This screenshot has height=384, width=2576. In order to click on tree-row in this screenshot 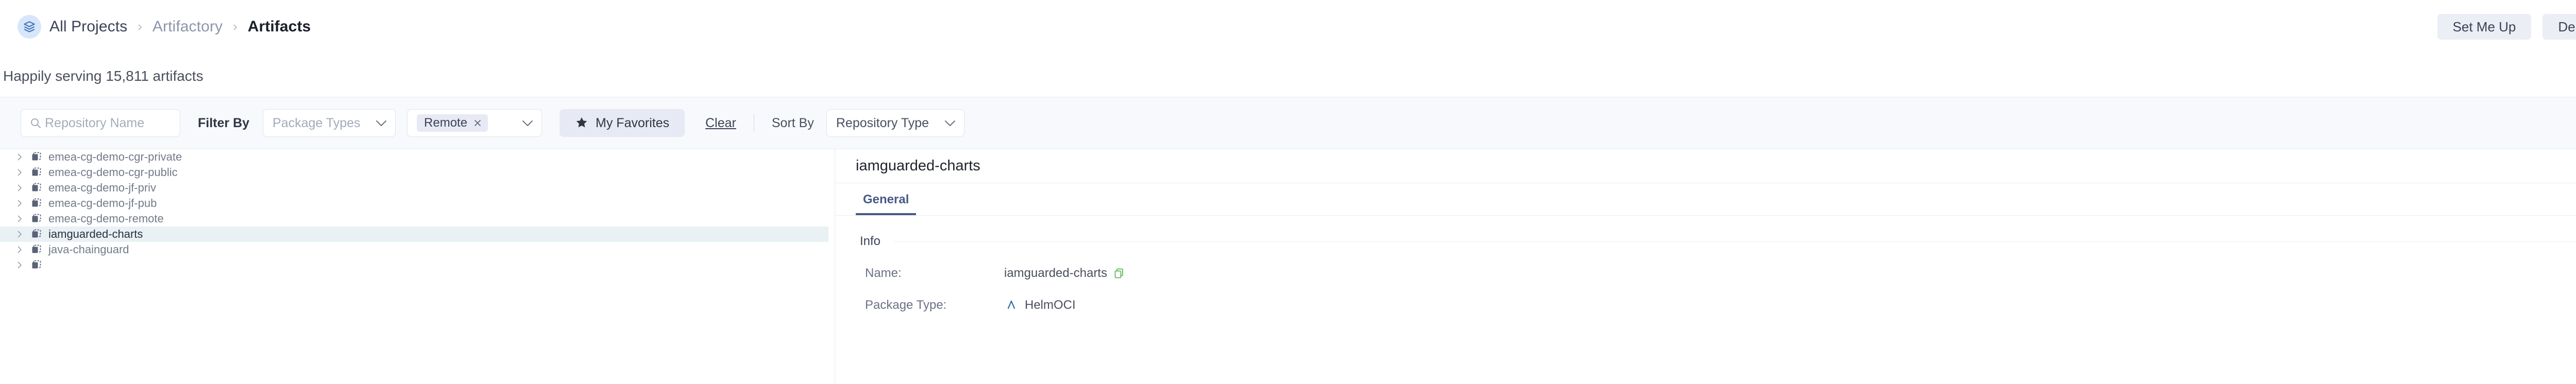, I will do `click(414, 265)`.